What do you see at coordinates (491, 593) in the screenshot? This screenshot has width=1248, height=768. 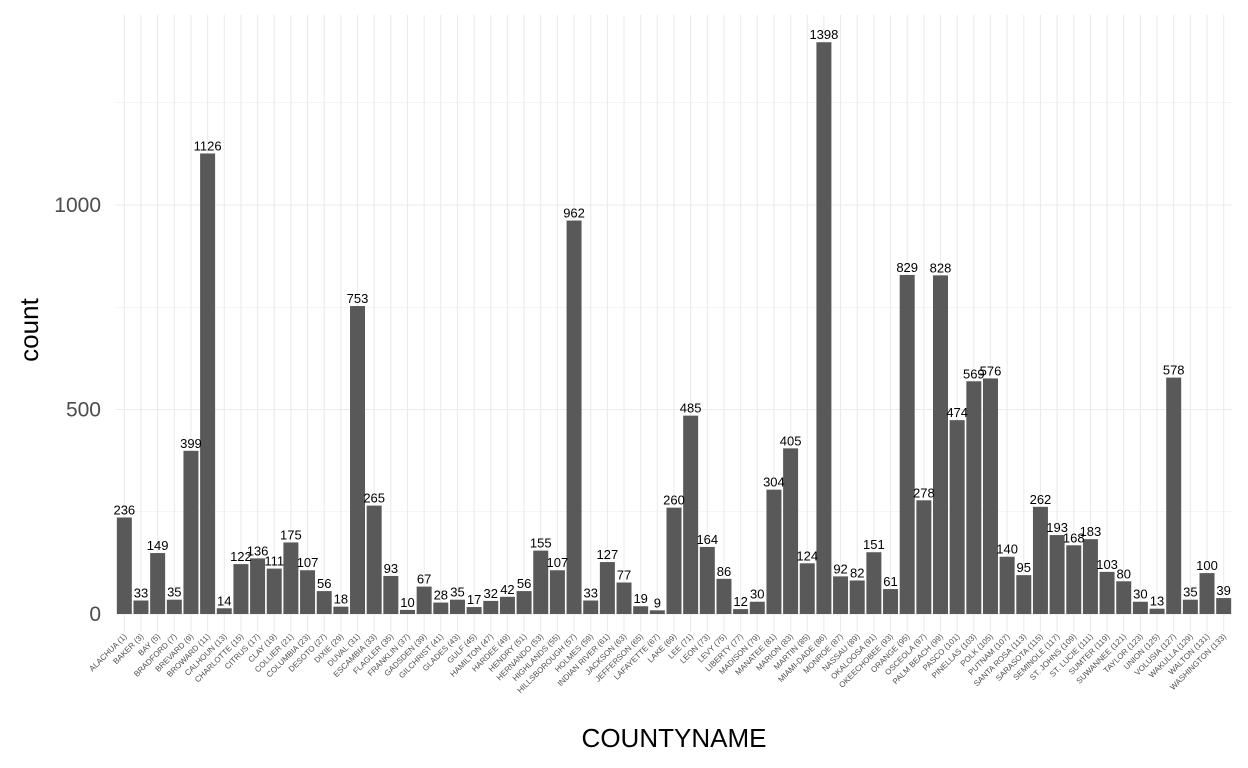 I see `data-label: 32` at bounding box center [491, 593].